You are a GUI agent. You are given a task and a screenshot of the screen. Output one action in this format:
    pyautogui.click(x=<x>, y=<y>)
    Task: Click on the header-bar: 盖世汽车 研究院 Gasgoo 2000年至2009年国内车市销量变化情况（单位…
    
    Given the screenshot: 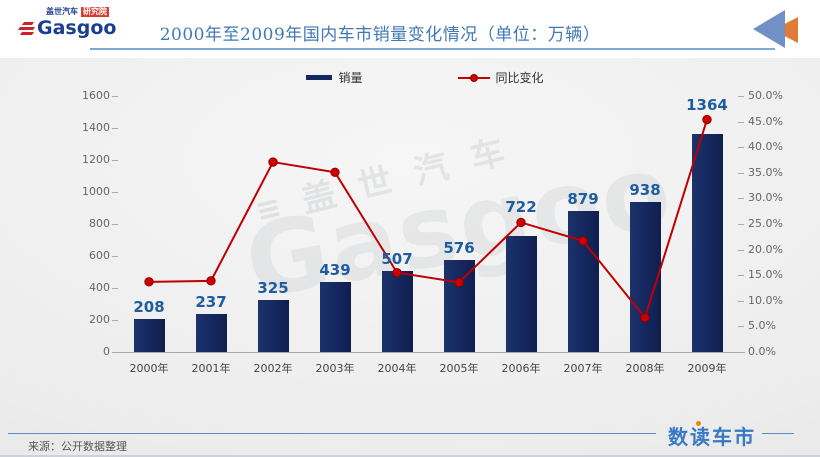 What is the action you would take?
    pyautogui.click(x=410, y=29)
    